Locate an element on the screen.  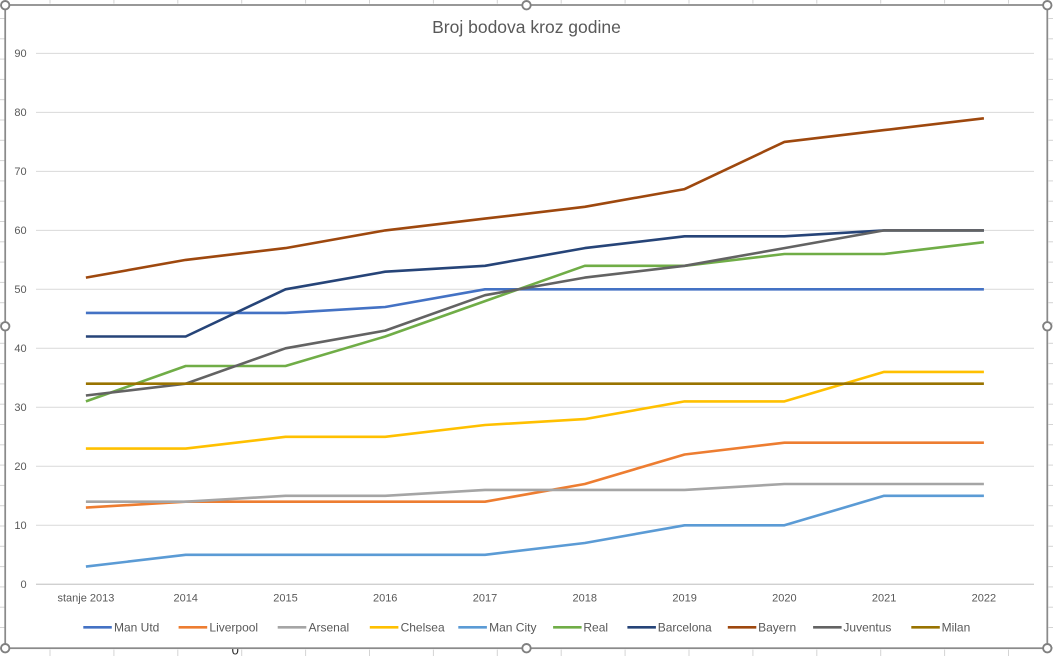
svg-text: Milan is located at coordinates (956, 628).